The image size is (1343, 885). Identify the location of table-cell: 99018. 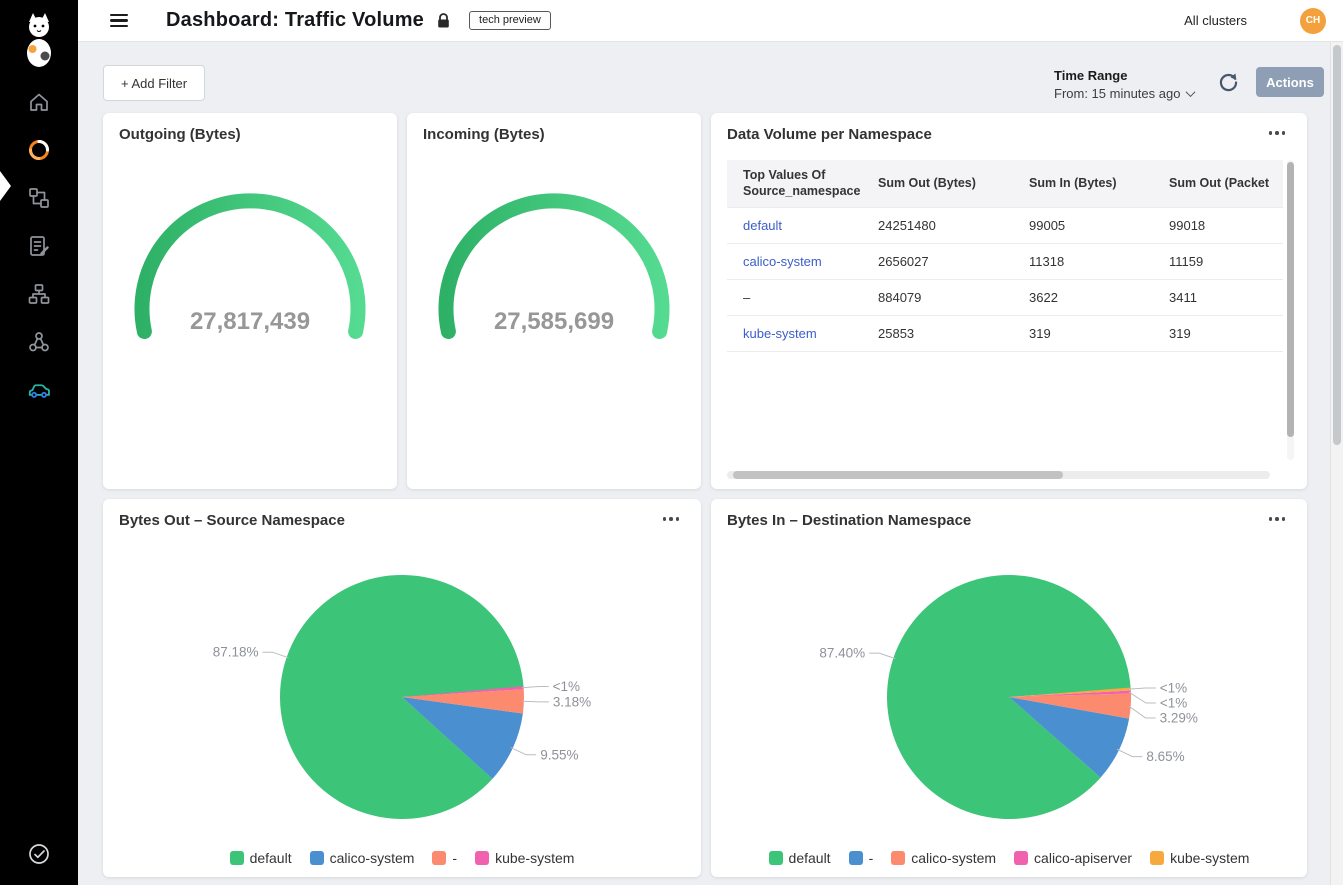
(1187, 226).